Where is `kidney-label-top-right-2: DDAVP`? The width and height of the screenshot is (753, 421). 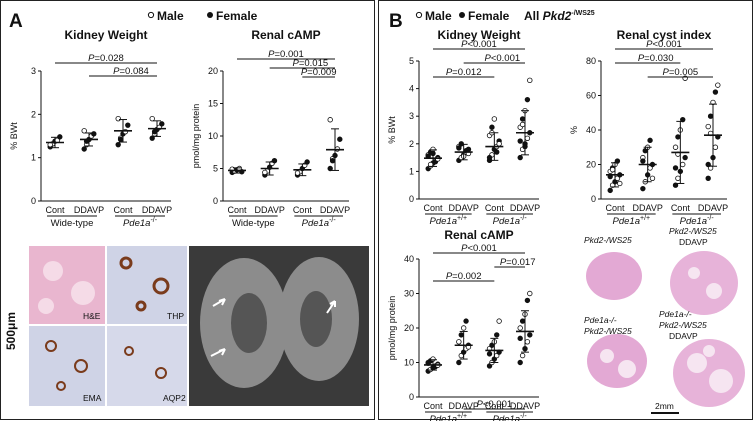
kidney-label-top-right-2: DDAVP is located at coordinates (693, 242).